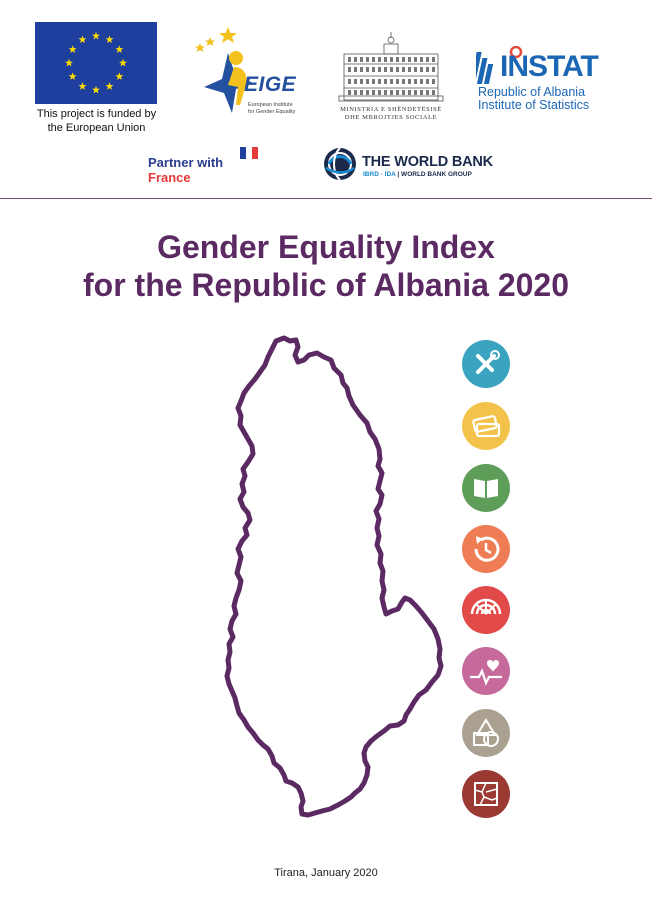 The image size is (652, 908). What do you see at coordinates (326, 198) in the screenshot?
I see `header-divider` at bounding box center [326, 198].